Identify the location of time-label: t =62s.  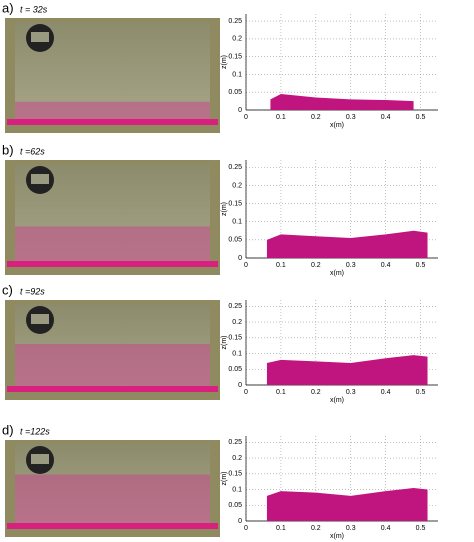
(32, 151).